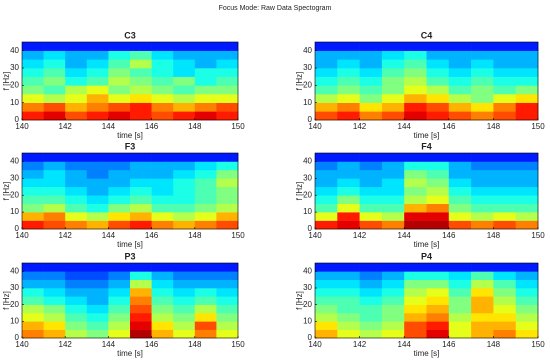  I want to click on axes-frame, so click(130, 300).